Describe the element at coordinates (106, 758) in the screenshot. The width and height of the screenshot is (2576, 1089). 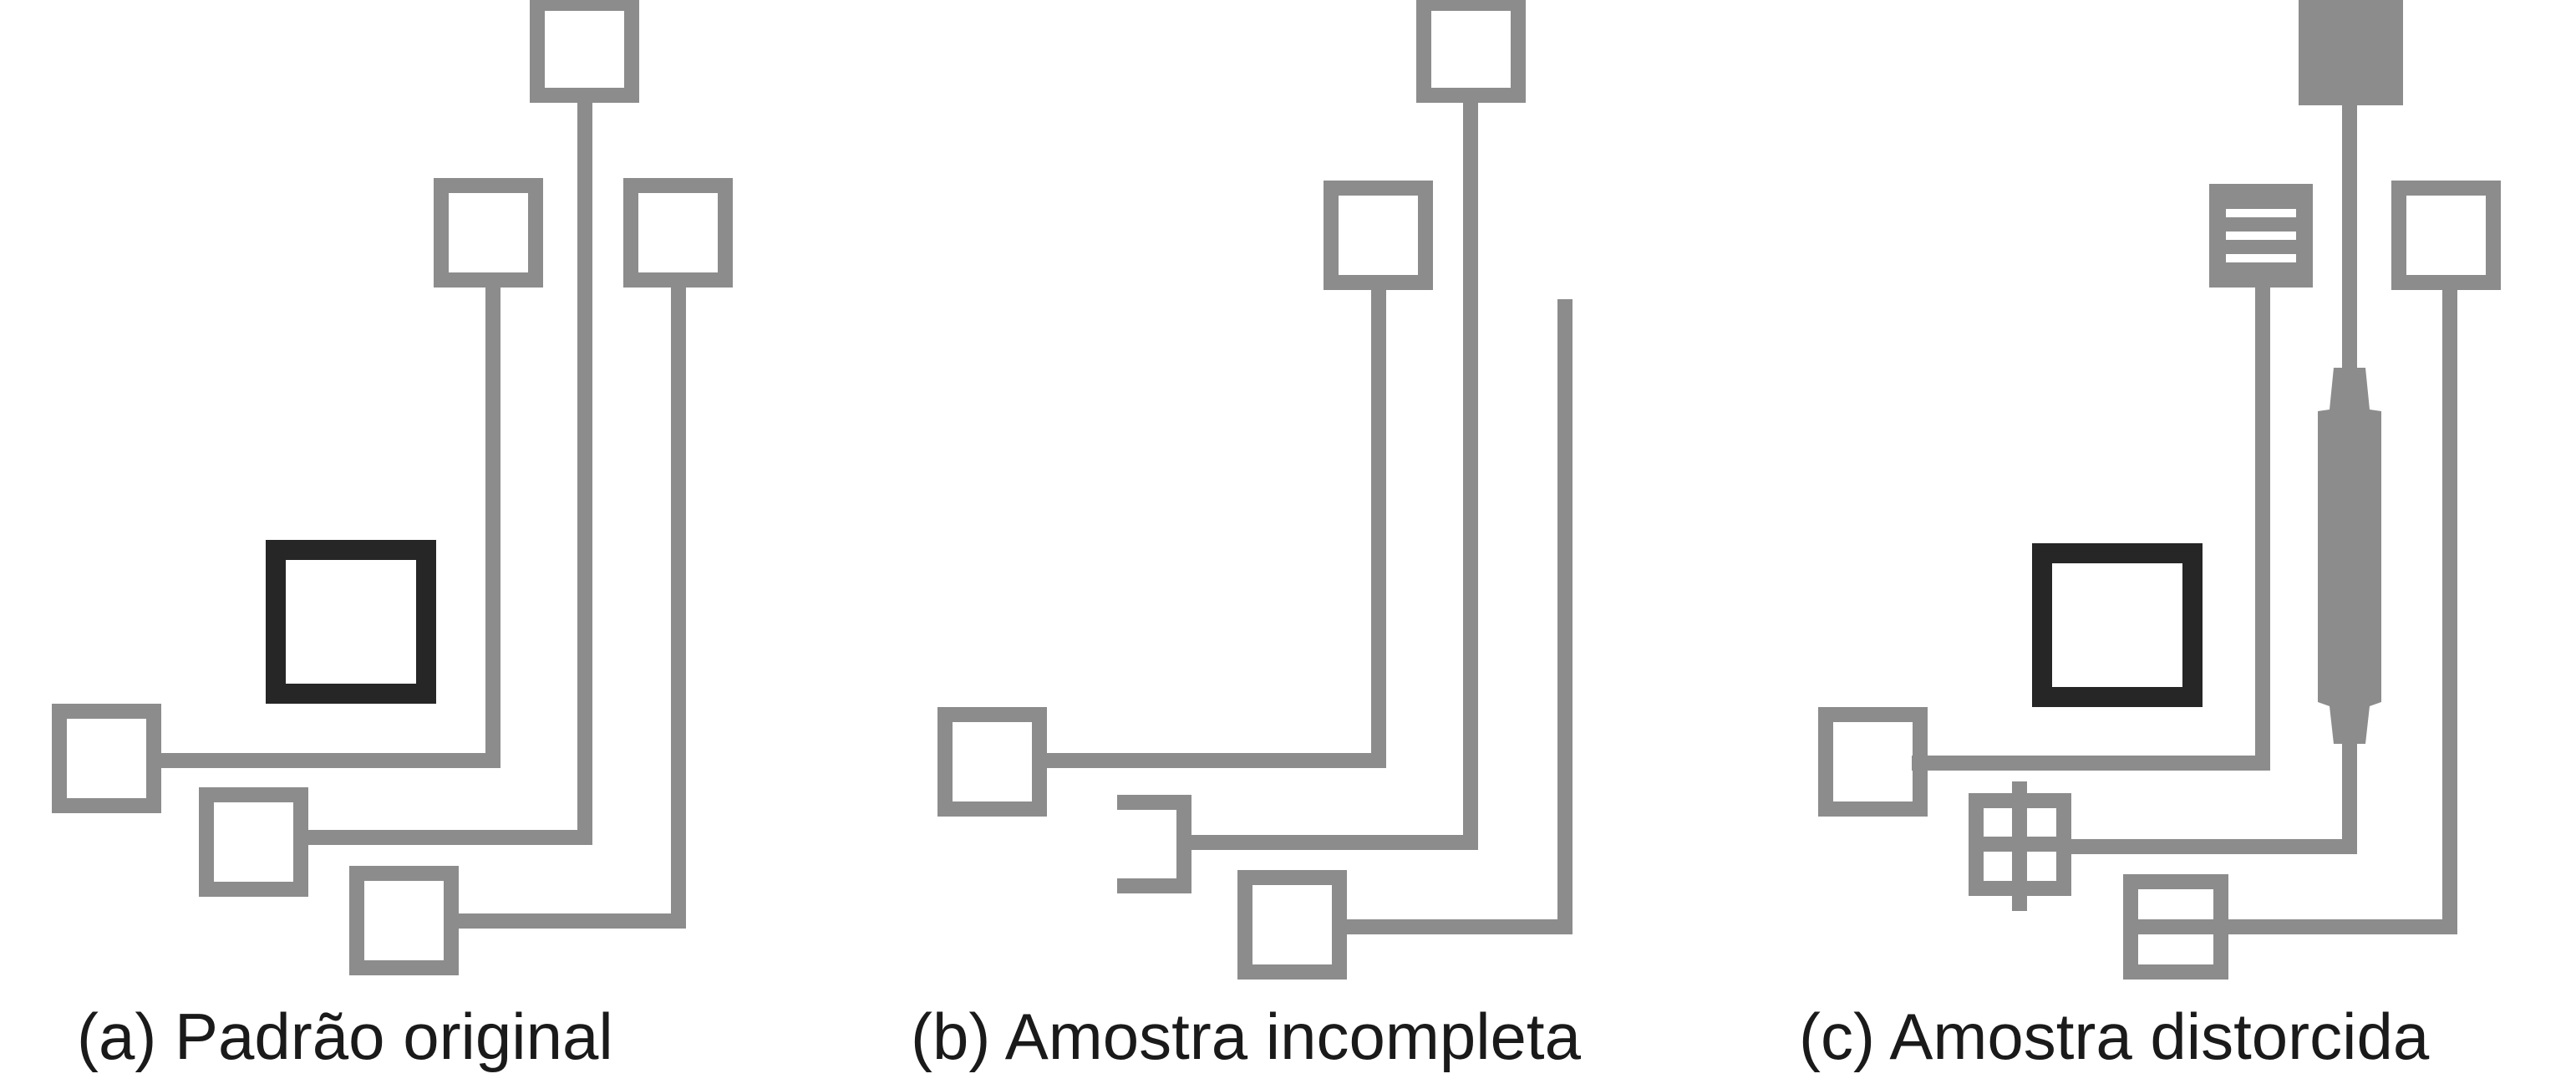
I see `pad-a-left` at that location.